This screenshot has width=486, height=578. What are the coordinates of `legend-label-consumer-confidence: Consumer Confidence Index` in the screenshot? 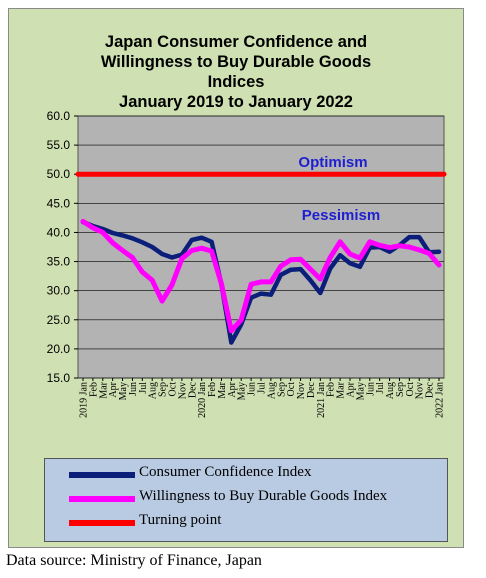 It's located at (225, 472).